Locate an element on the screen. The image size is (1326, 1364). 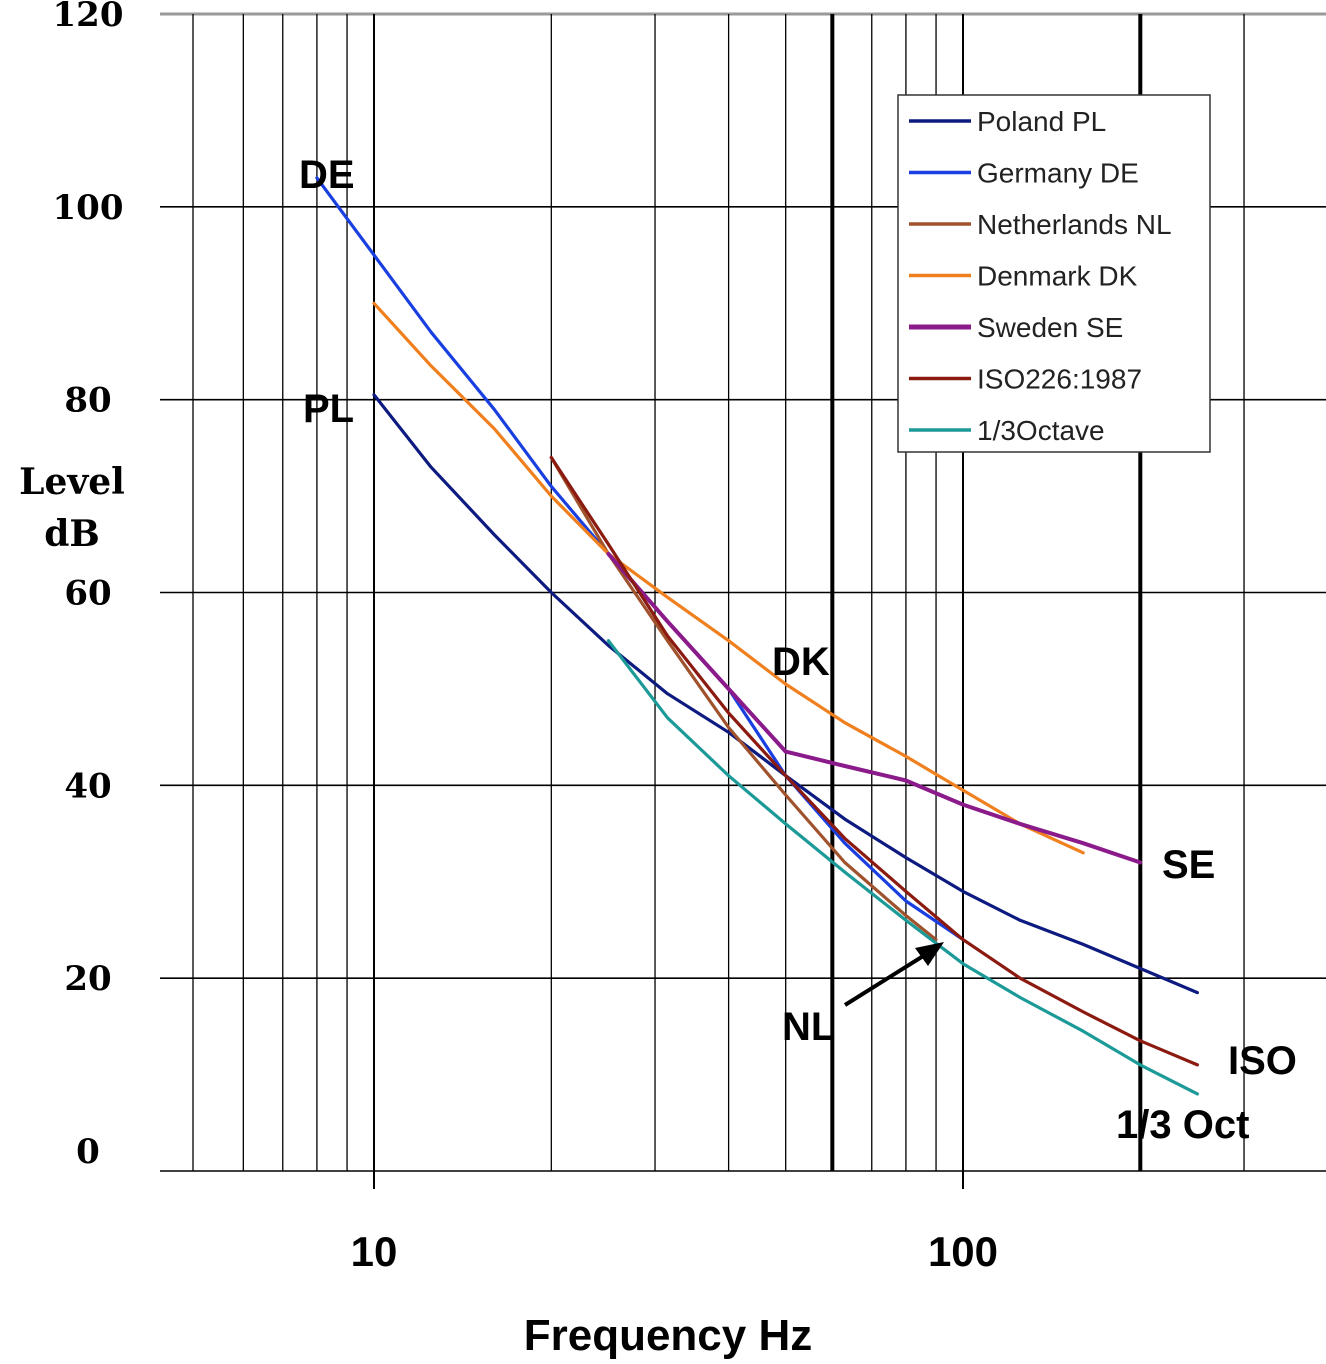
annotation-dk: DK is located at coordinates (801, 662).